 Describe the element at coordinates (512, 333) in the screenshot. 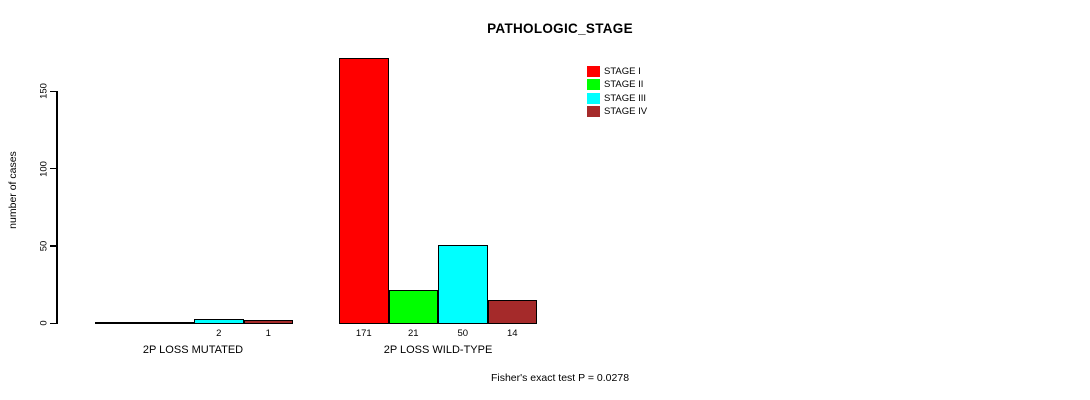

I see `bar-value-label-2p-loss-wild-type-stage-iv: 14` at that location.